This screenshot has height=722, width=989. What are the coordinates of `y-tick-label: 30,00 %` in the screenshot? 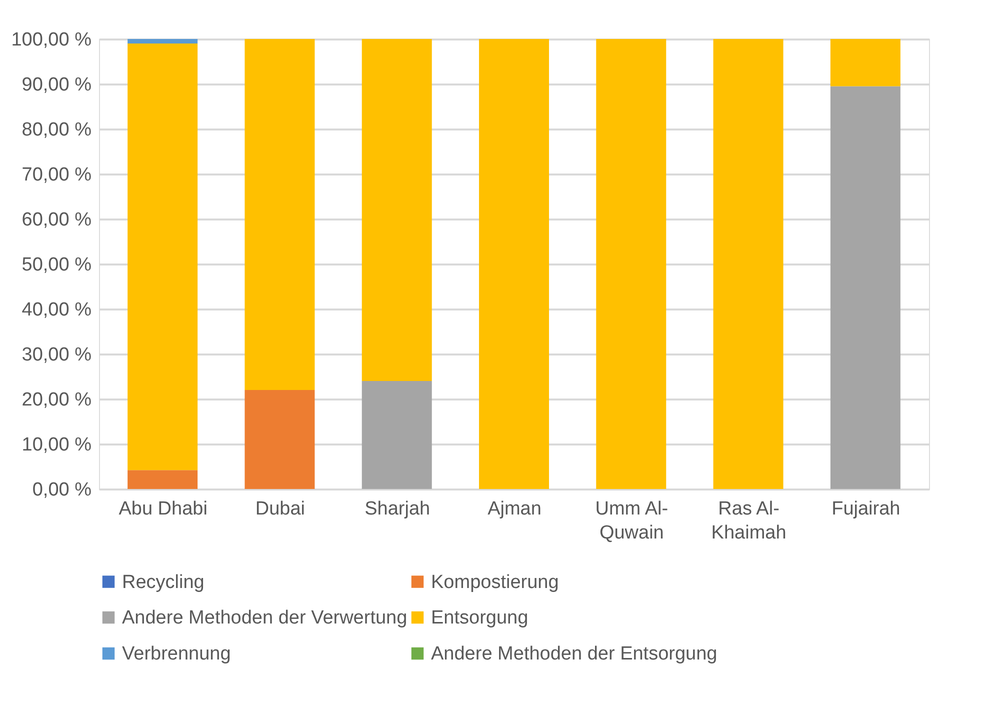 It's located at (57, 355).